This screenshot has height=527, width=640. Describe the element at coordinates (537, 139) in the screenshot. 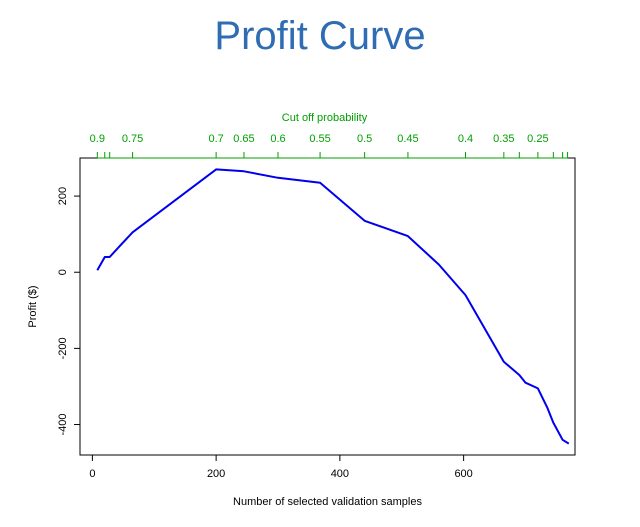

I see `top-tick-label: 0.25` at that location.